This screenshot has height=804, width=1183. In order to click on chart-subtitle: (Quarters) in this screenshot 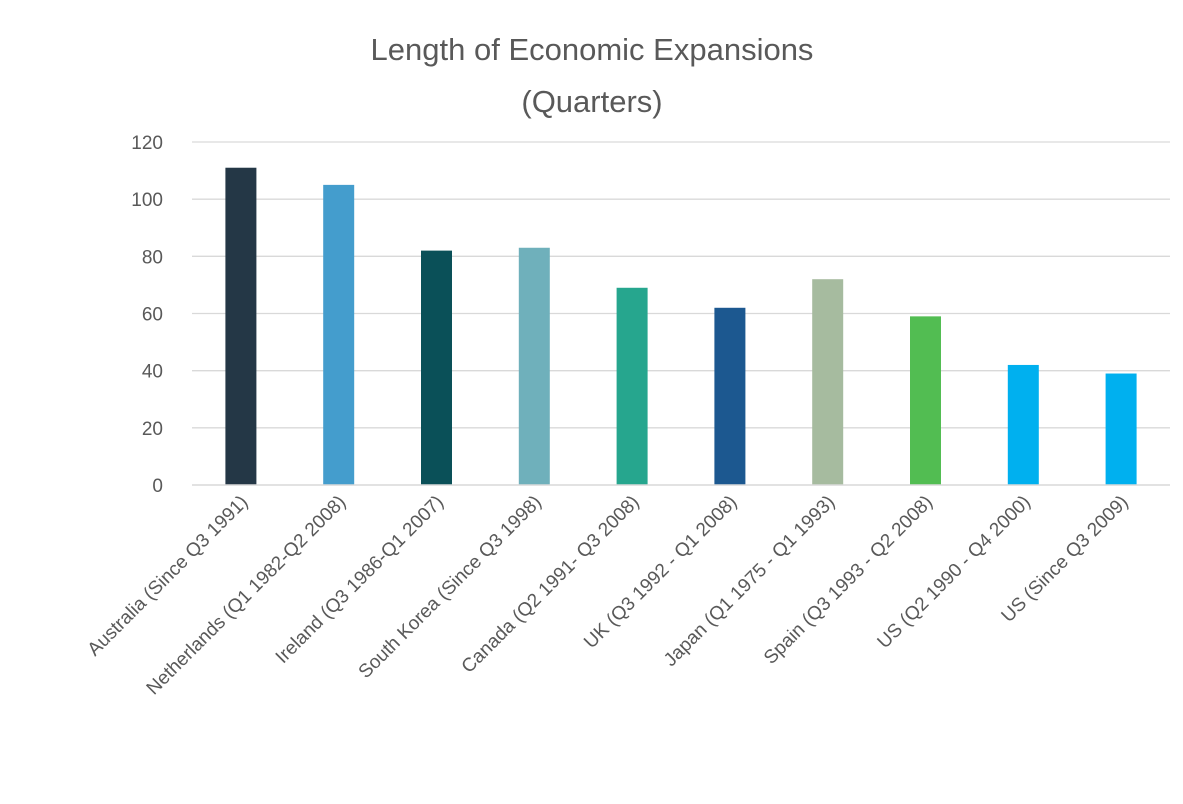, I will do `click(591, 101)`.